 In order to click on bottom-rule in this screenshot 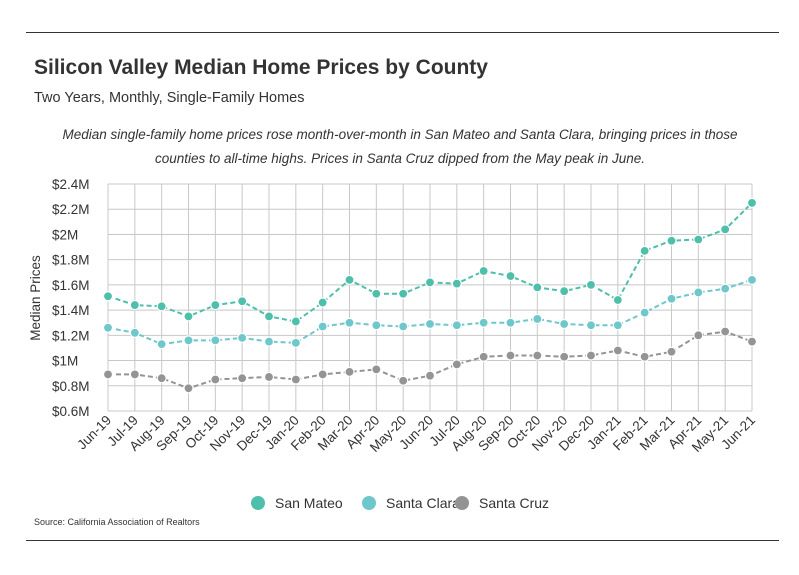, I will do `click(402, 540)`.